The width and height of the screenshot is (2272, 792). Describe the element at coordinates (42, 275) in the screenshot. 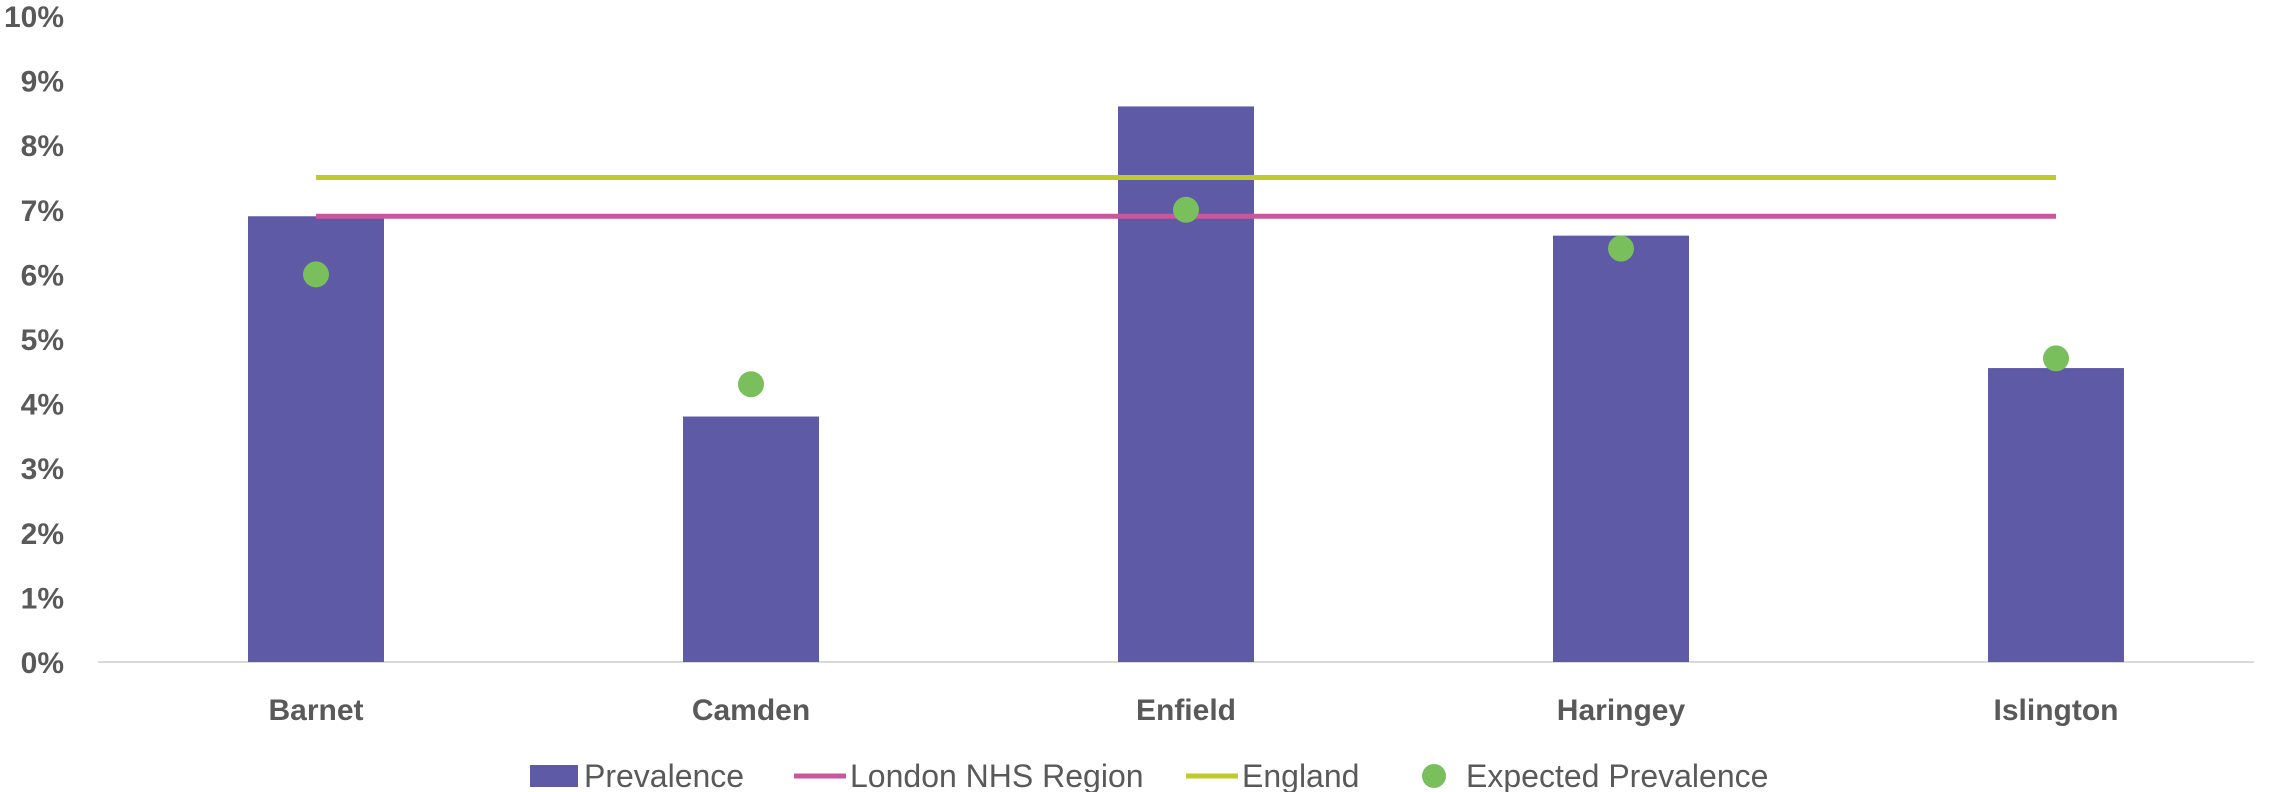

I see `y-tick-label: 6%` at that location.